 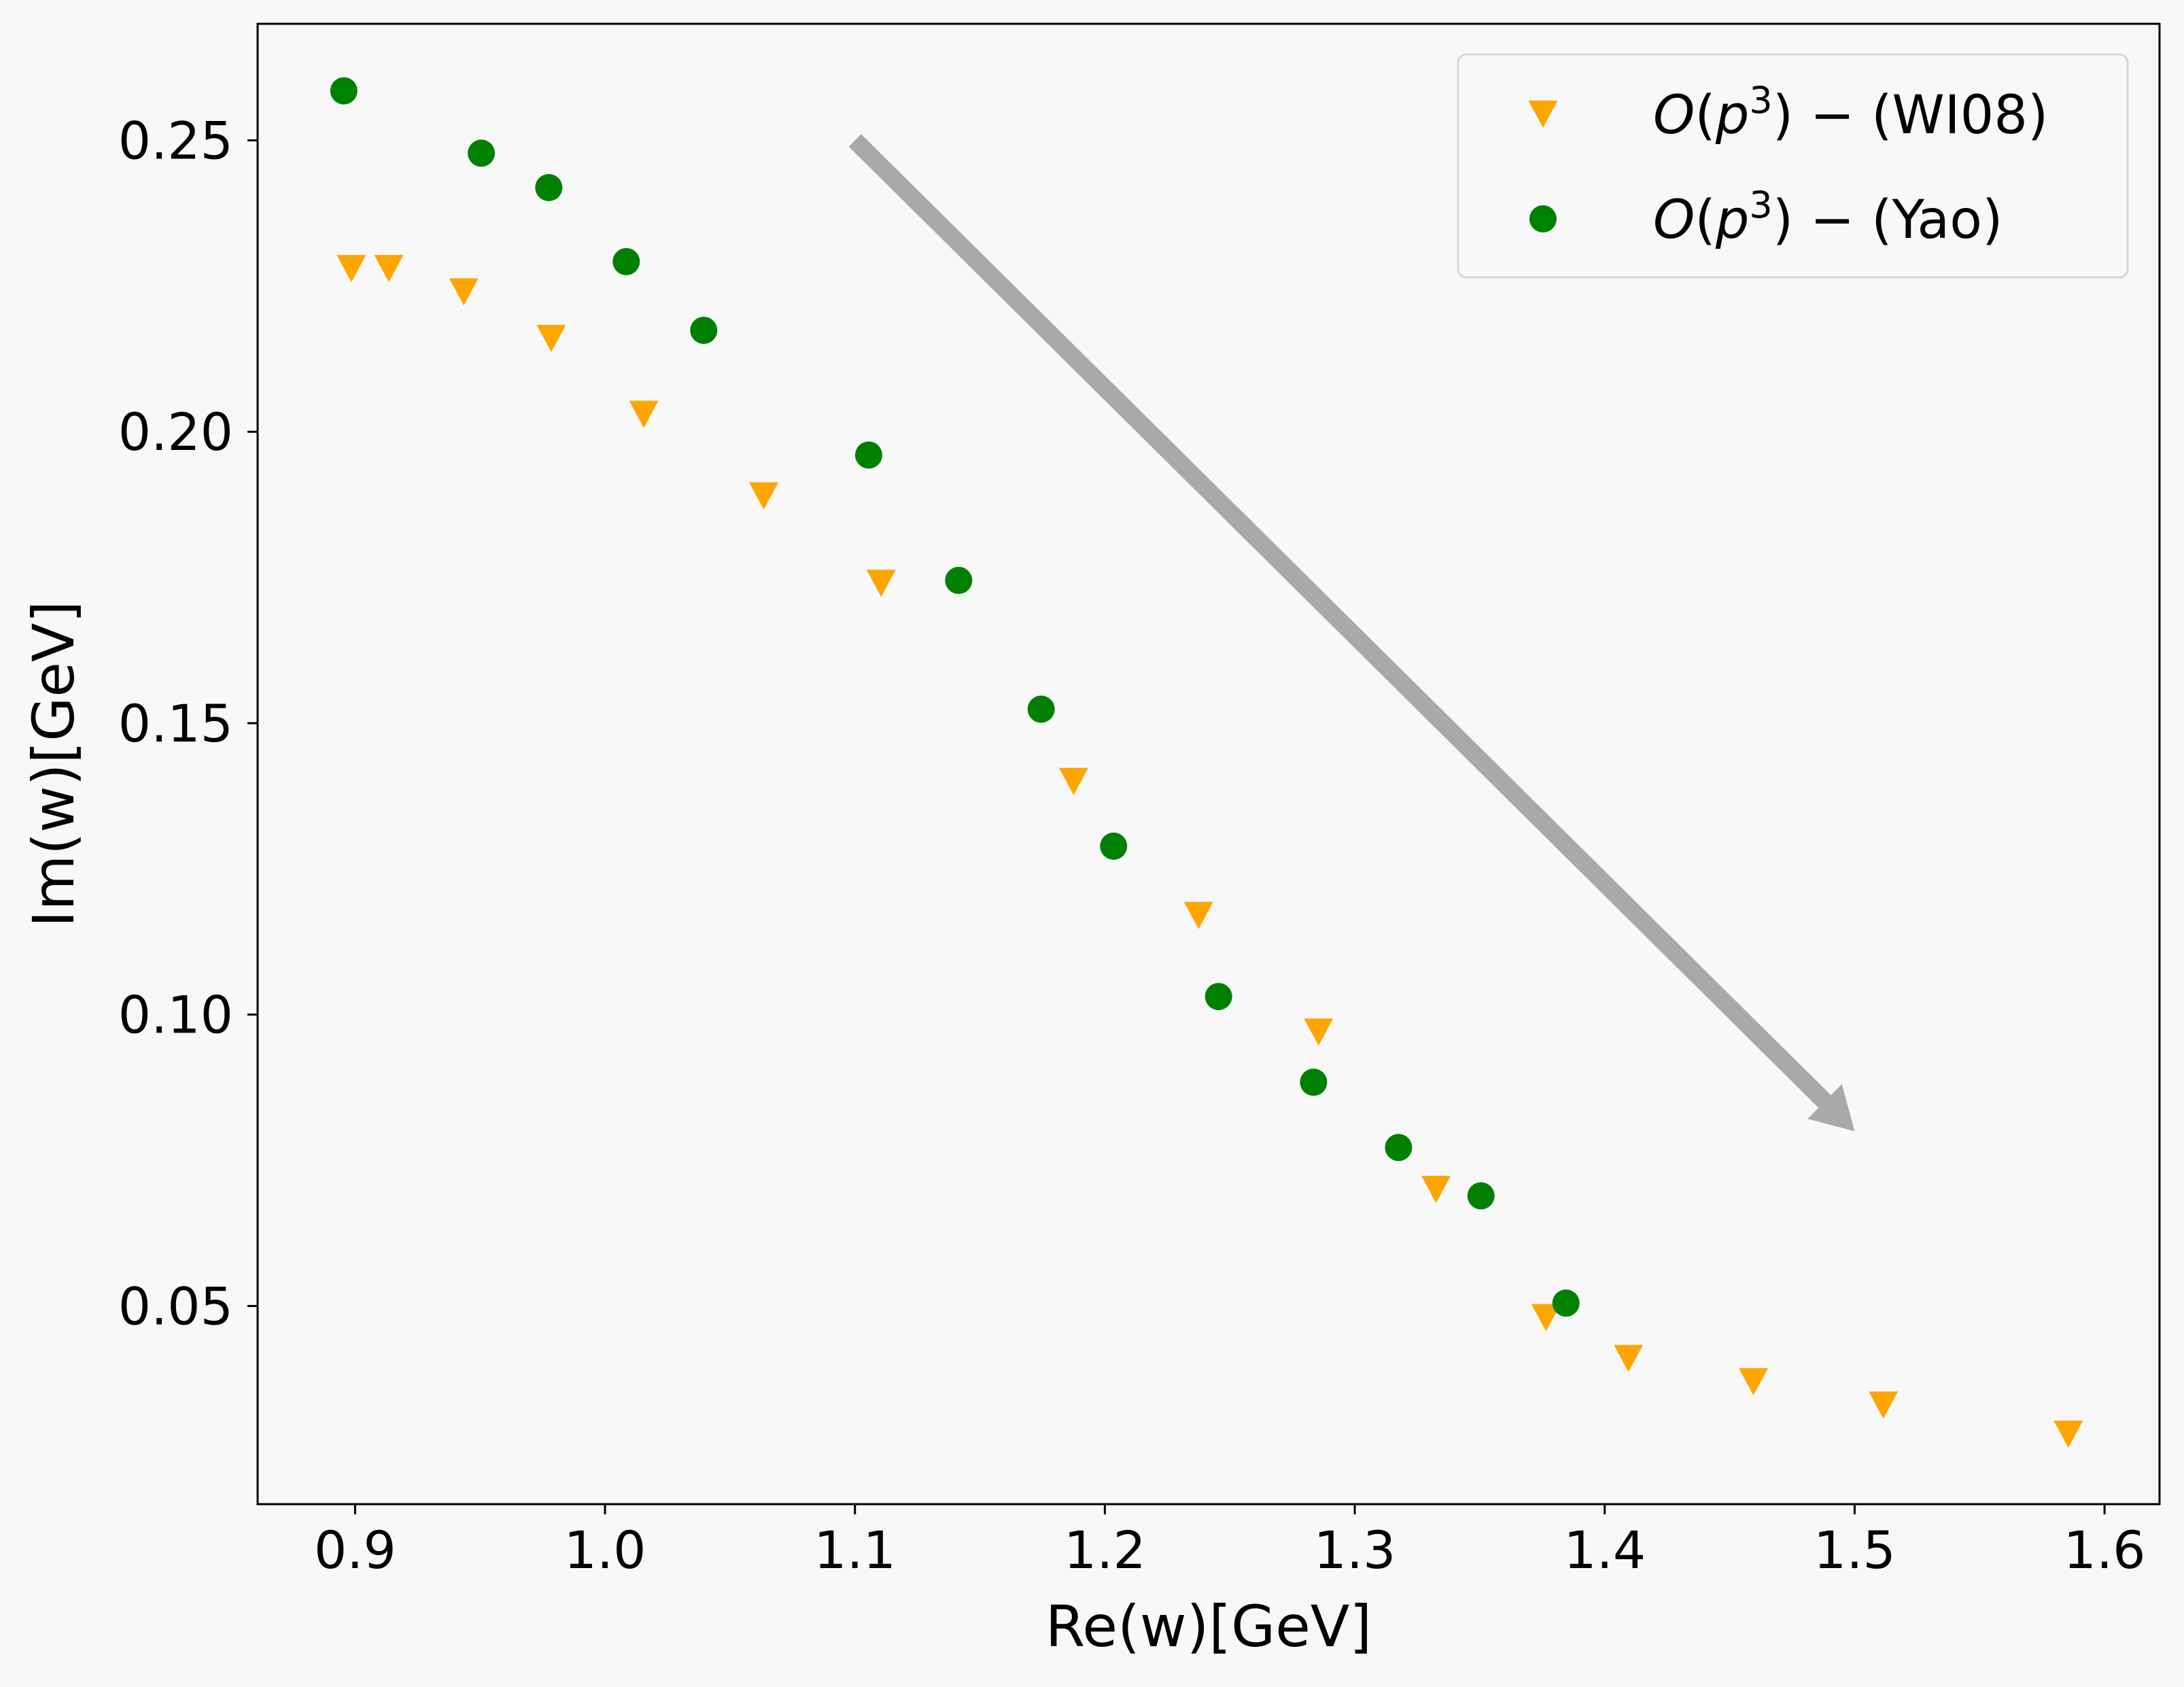 What do you see at coordinates (1855, 1550) in the screenshot?
I see `x-tick-label: 1.5` at bounding box center [1855, 1550].